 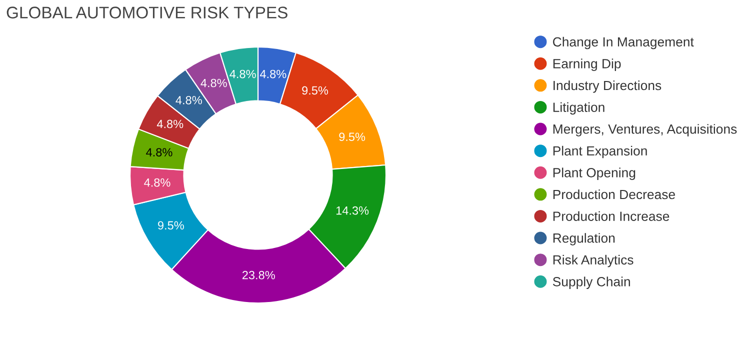 I want to click on chart-title: GLOBAL AUTOMOTIVE RISK TYPES, so click(x=147, y=12).